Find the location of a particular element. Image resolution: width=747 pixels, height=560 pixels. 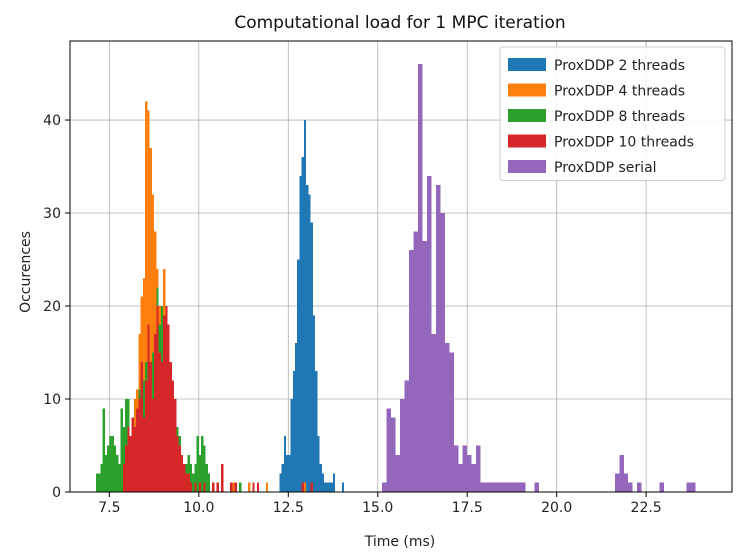

legend-label: ProxDDP 8 threads is located at coordinates (619, 117).